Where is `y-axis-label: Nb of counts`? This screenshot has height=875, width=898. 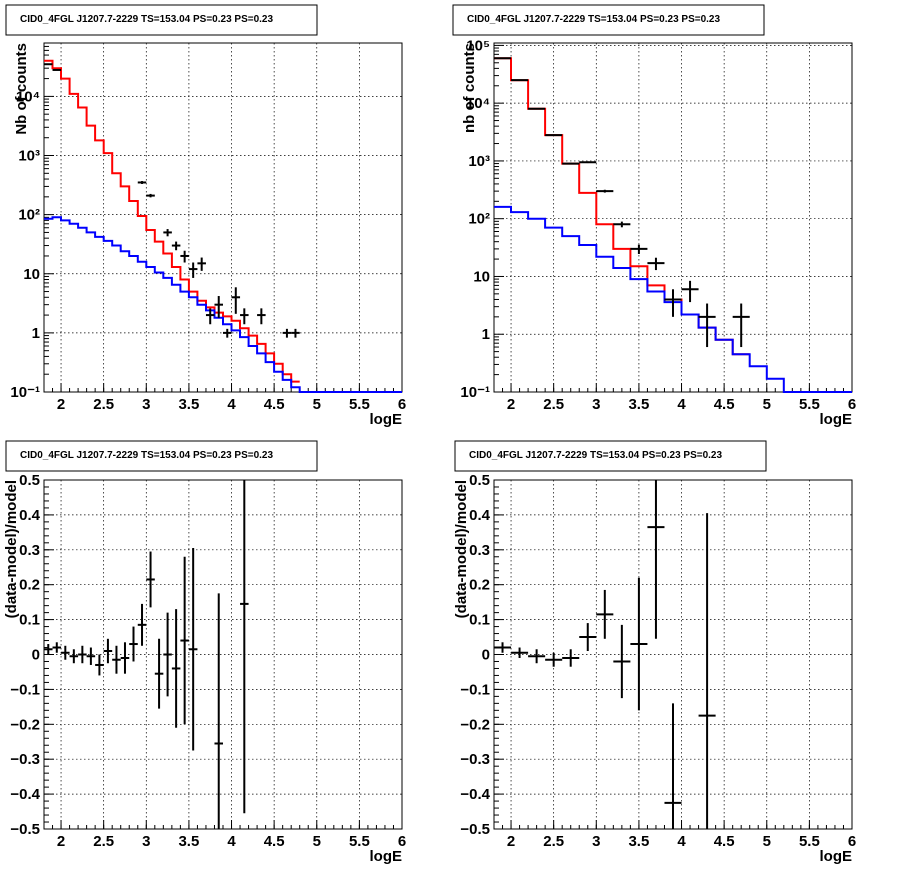 y-axis-label: Nb of counts is located at coordinates (21, 89).